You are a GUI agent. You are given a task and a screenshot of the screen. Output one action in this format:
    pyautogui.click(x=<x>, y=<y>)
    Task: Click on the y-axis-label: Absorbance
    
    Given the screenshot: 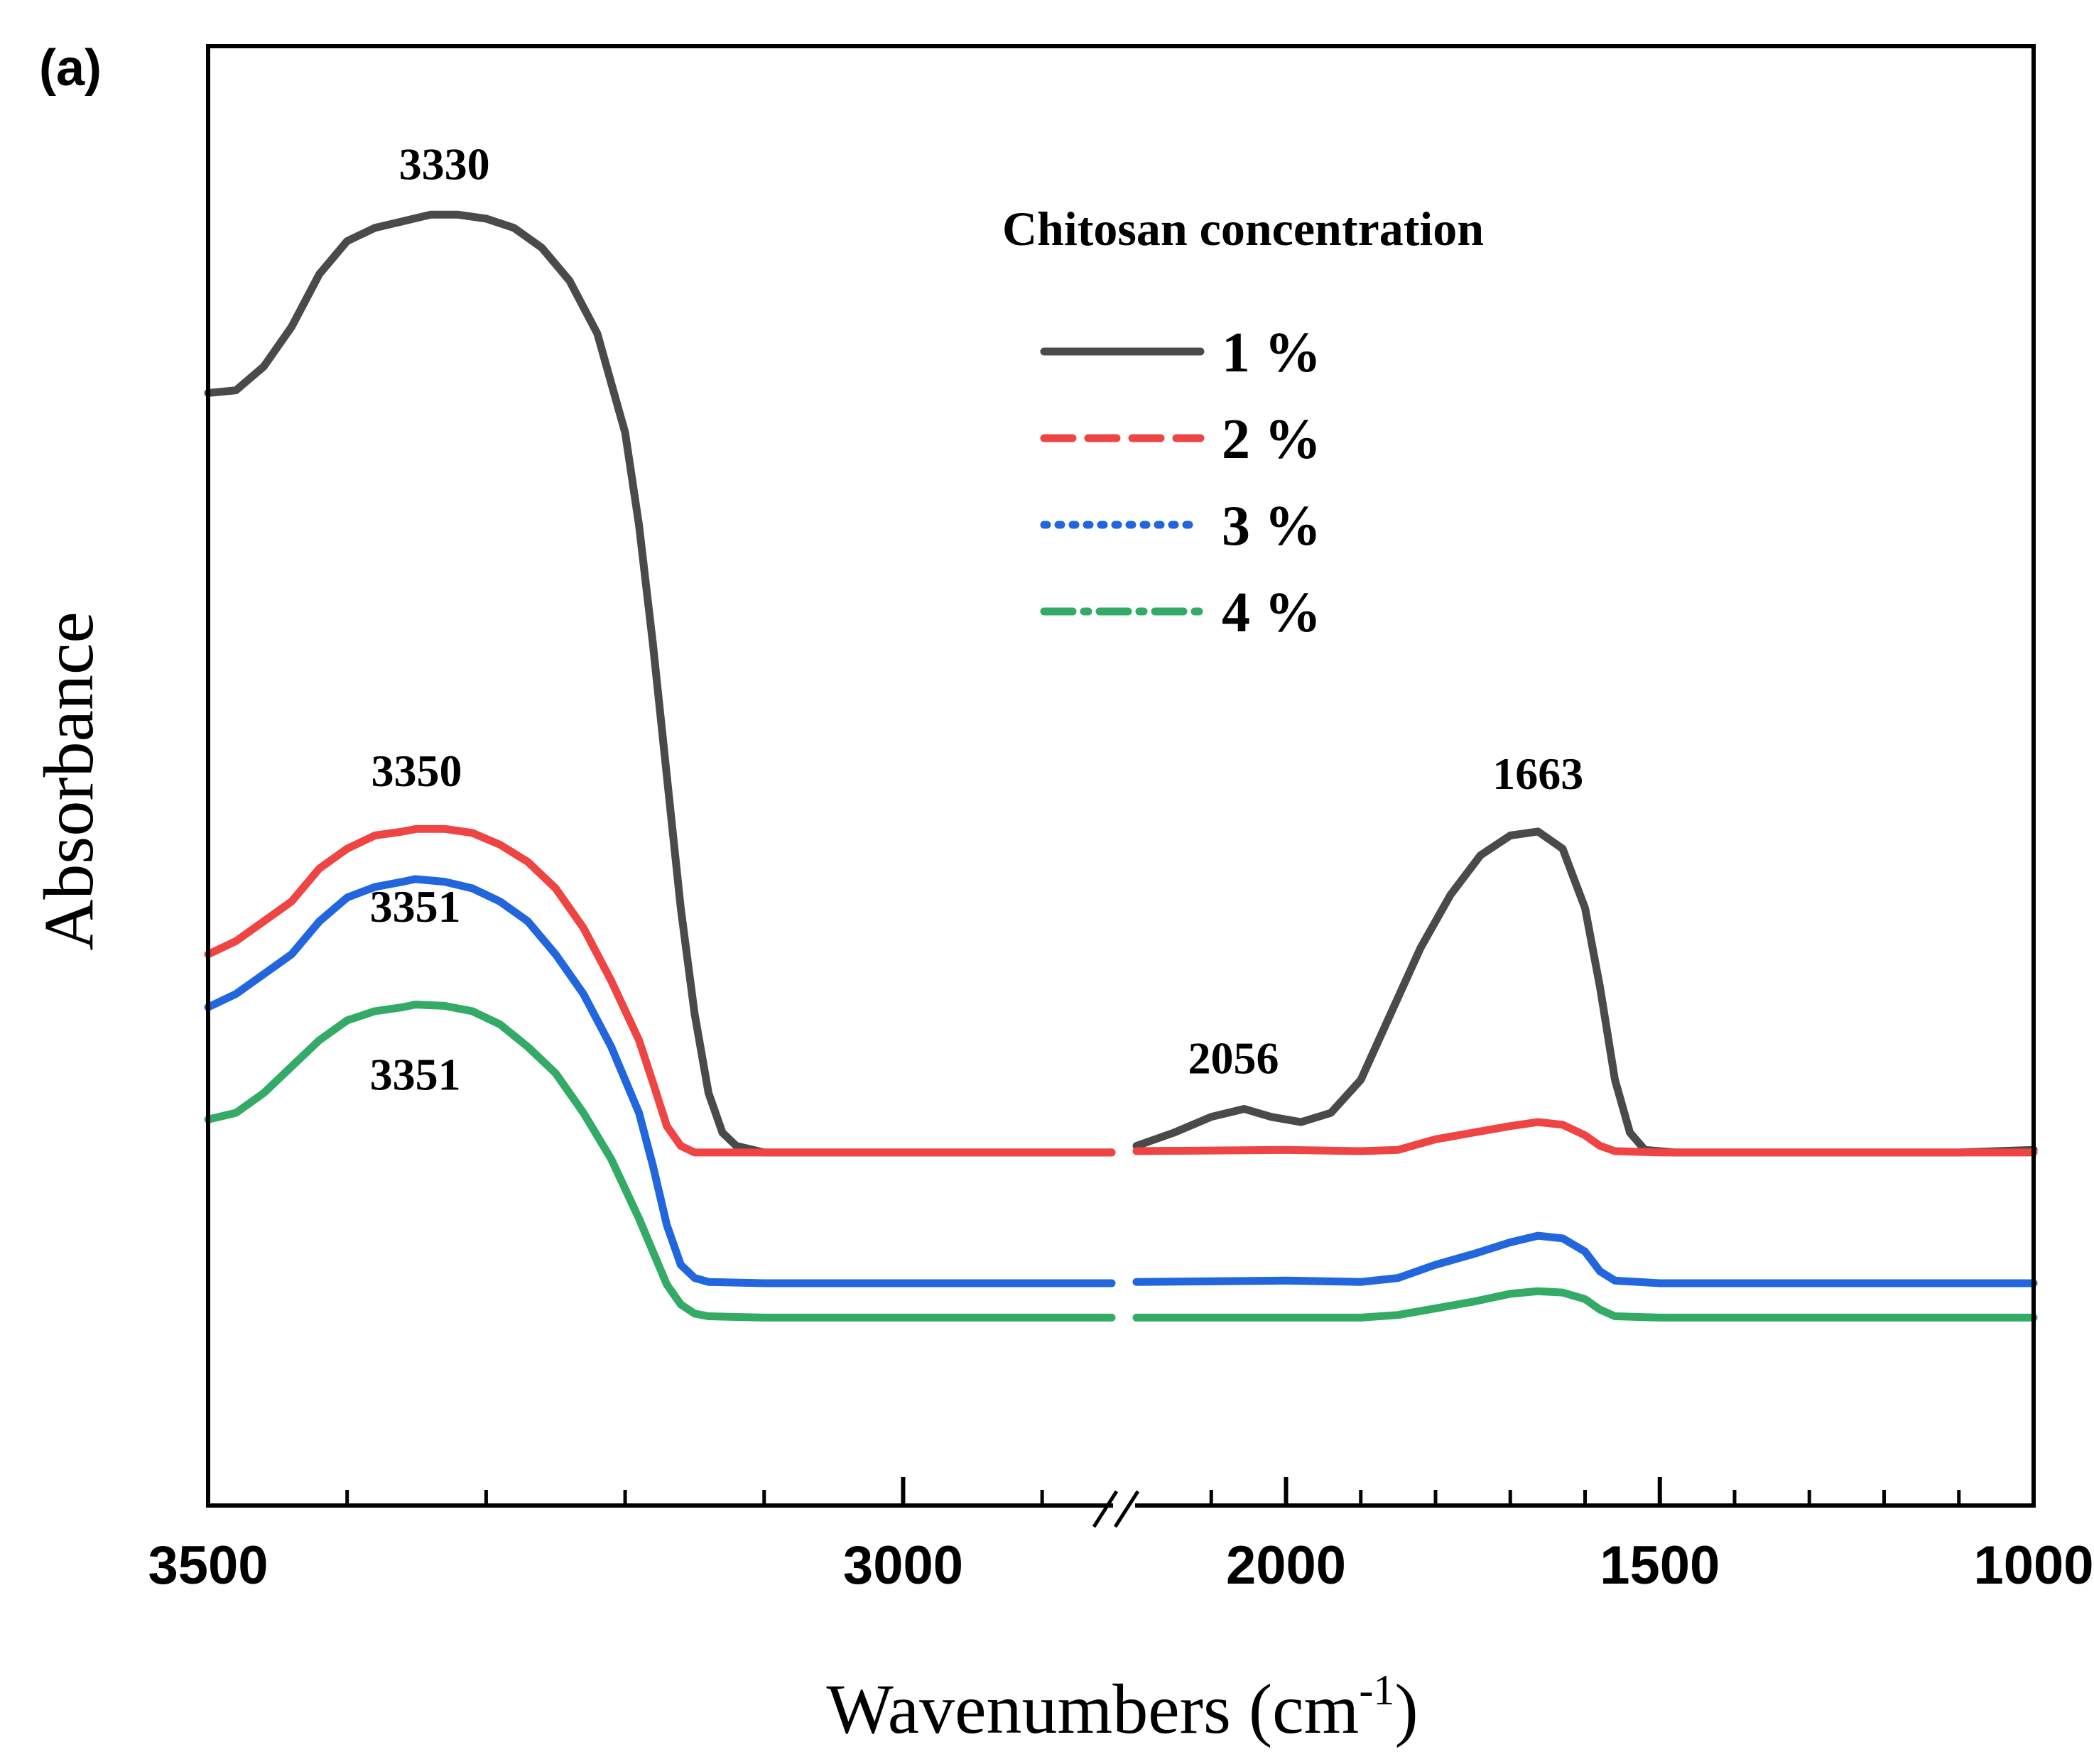 What is the action you would take?
    pyautogui.click(x=68, y=781)
    